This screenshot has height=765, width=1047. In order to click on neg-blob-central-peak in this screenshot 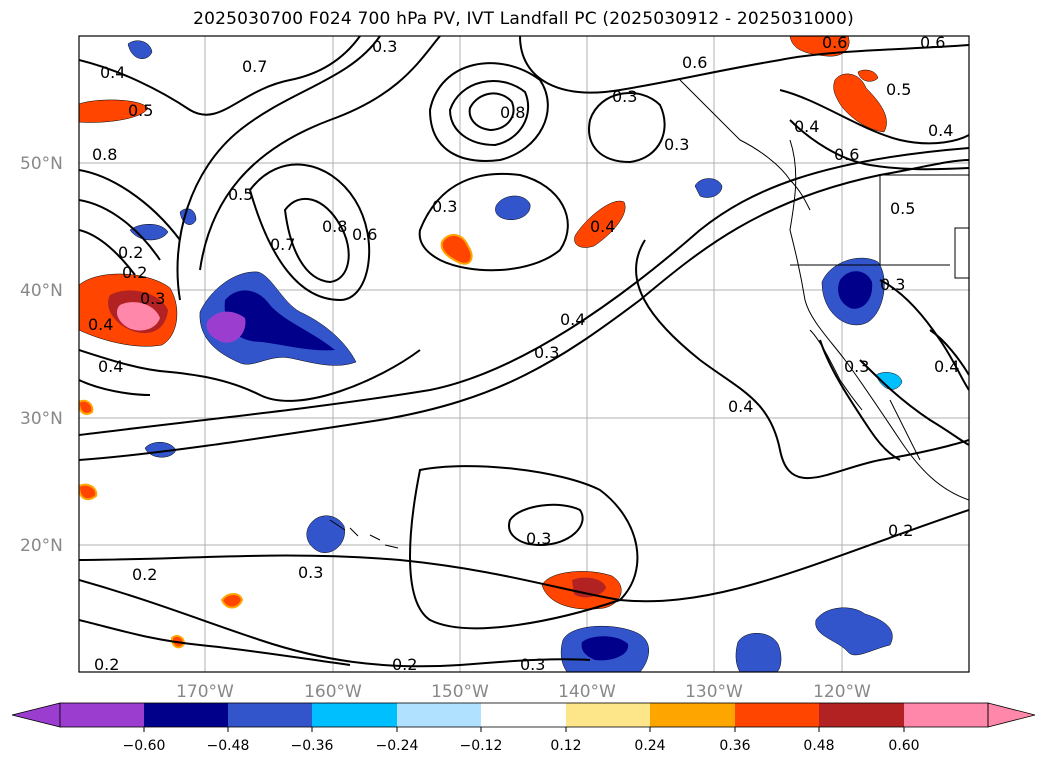, I will do `click(226, 327)`.